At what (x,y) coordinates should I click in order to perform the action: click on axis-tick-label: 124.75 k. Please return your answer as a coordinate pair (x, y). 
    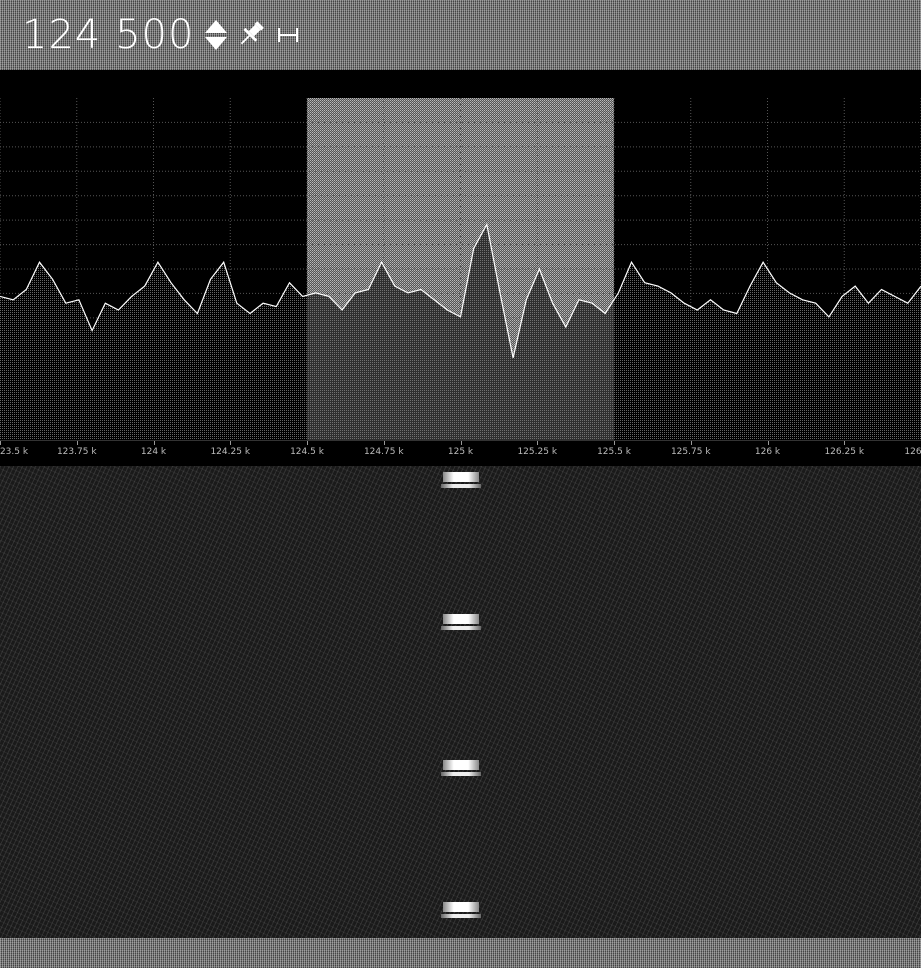
    Looking at the image, I should click on (383, 452).